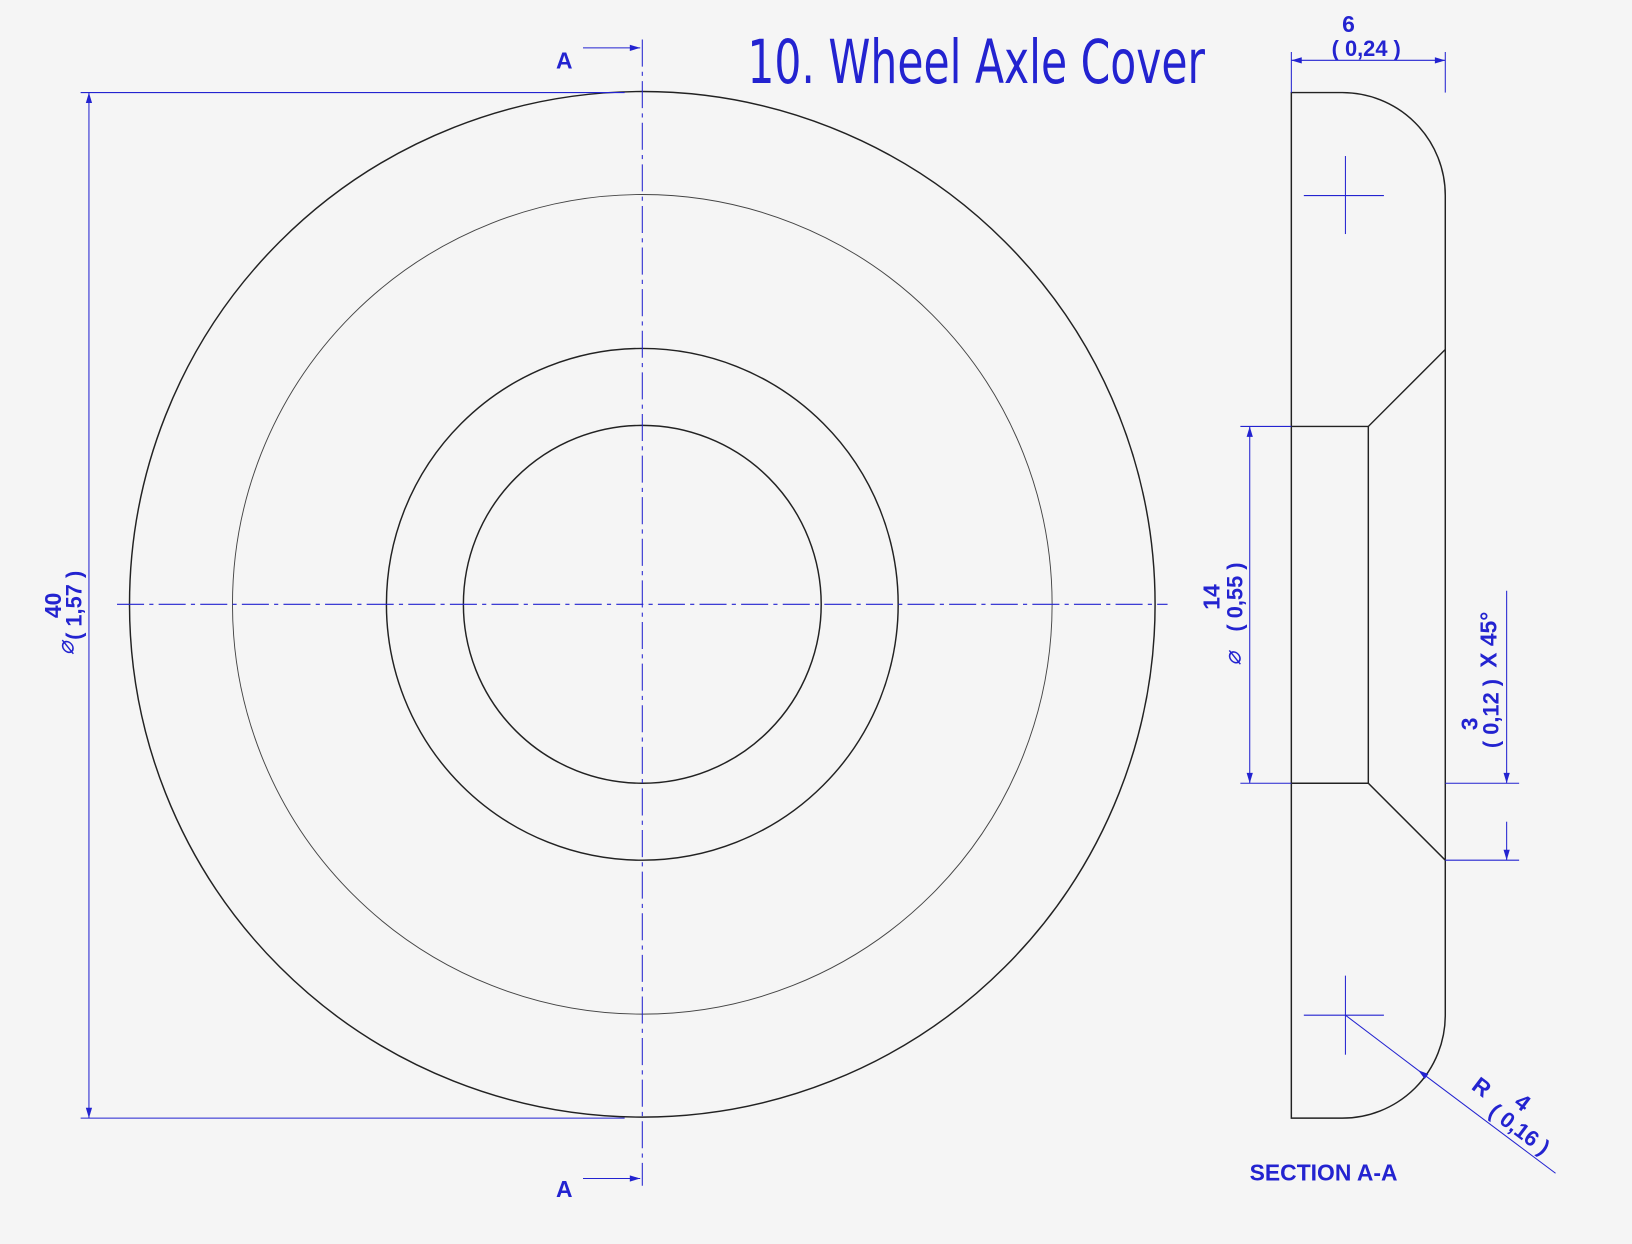 This screenshot has width=1632, height=1244. Describe the element at coordinates (1488, 640) in the screenshot. I see `dim-angle: X 45°` at that location.